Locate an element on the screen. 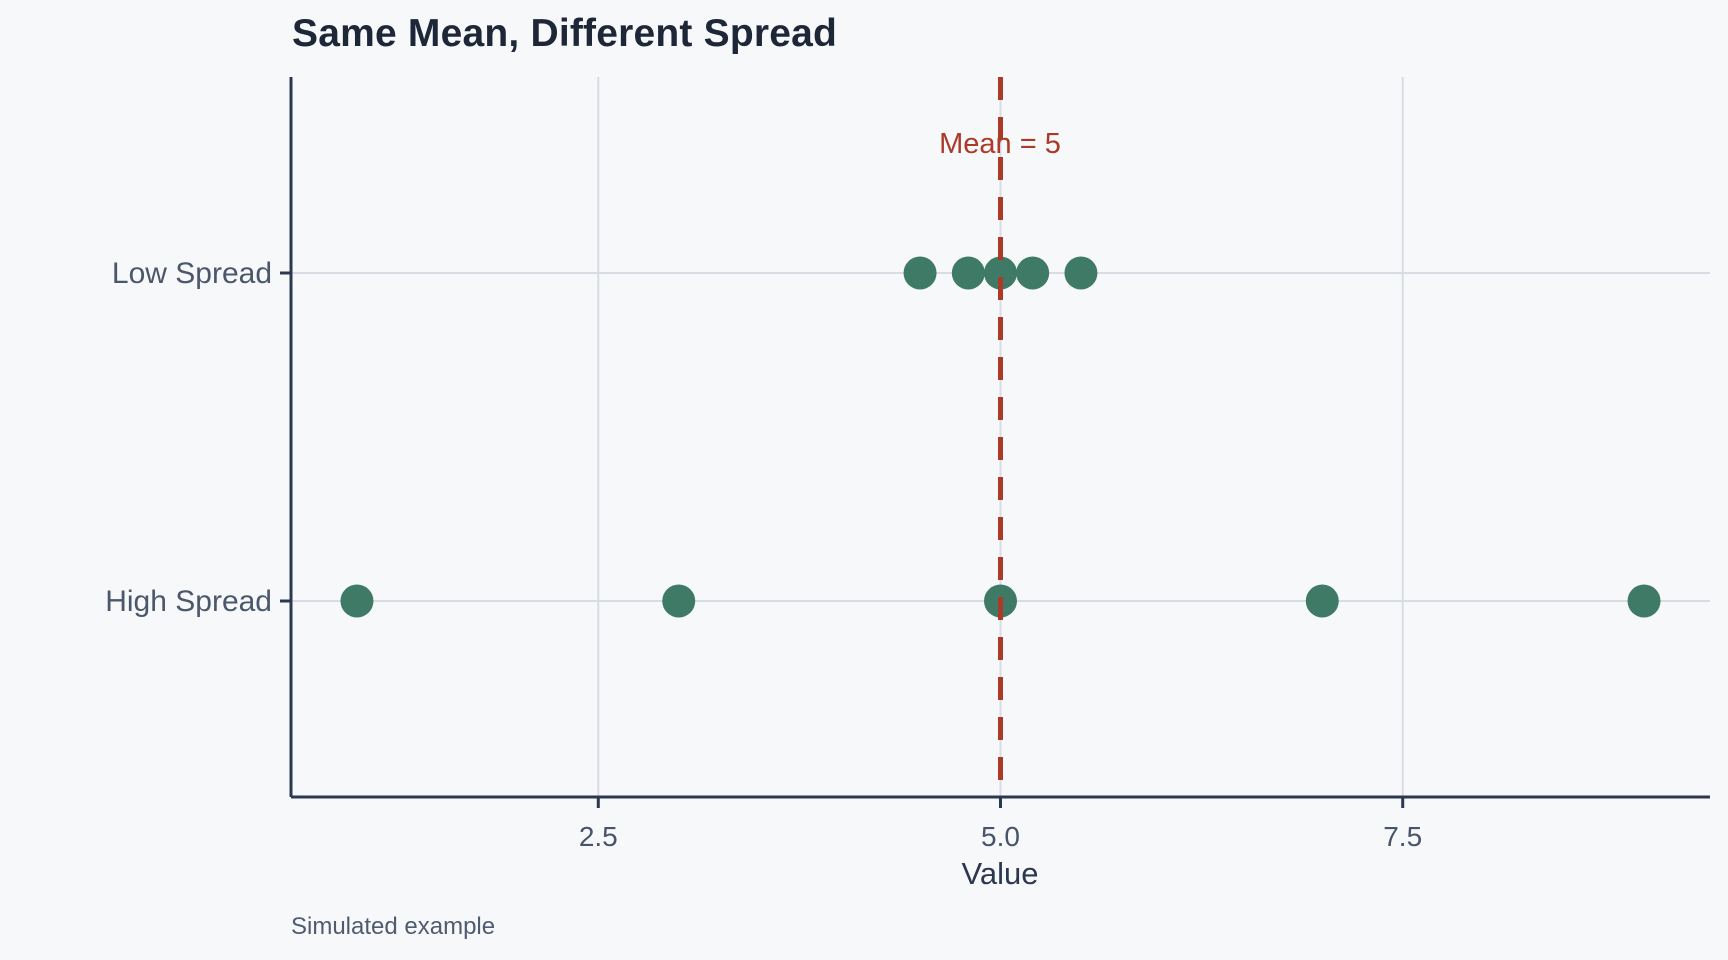 Image resolution: width=1728 pixels, height=960 pixels. x-tick-label: 7.5 is located at coordinates (1402, 836).